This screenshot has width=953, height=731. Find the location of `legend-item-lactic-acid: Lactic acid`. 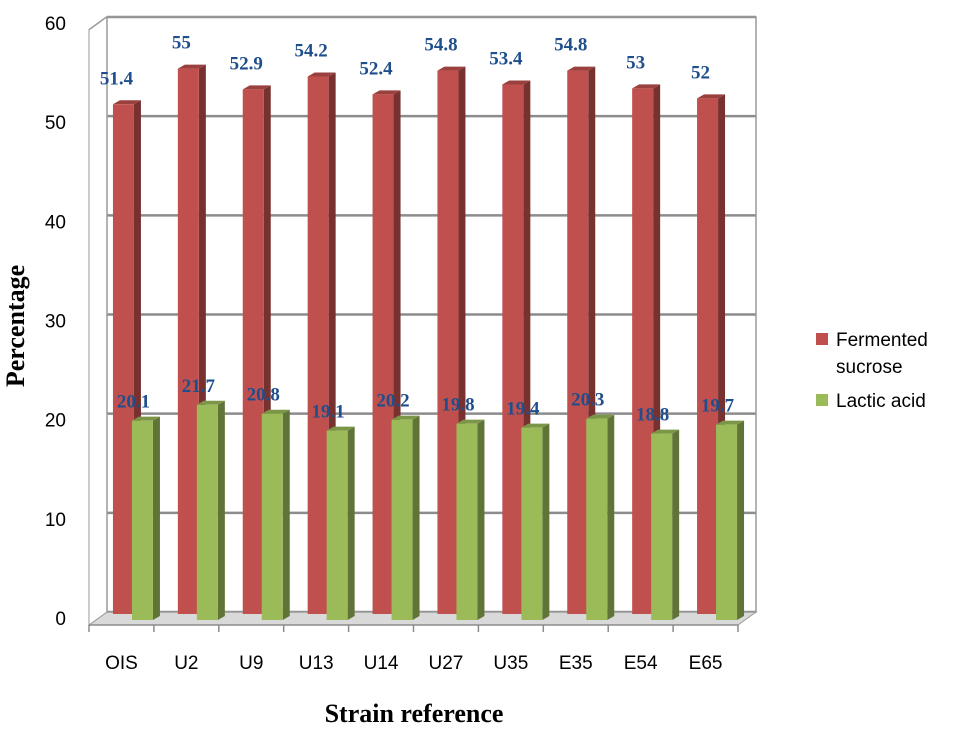

legend-item-lactic-acid: Lactic acid is located at coordinates (871, 401).